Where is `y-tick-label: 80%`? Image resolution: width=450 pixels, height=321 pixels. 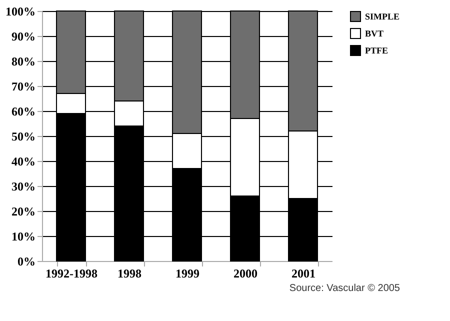 y-tick-label: 80% is located at coordinates (24, 61).